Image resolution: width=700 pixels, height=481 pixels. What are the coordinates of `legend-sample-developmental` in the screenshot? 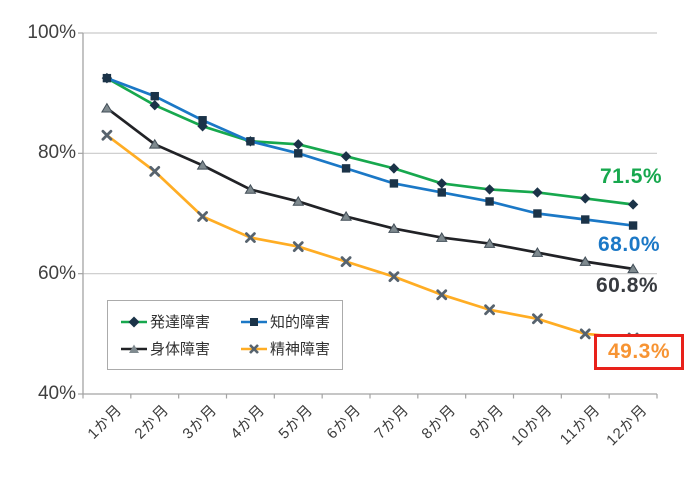 It's located at (134, 321).